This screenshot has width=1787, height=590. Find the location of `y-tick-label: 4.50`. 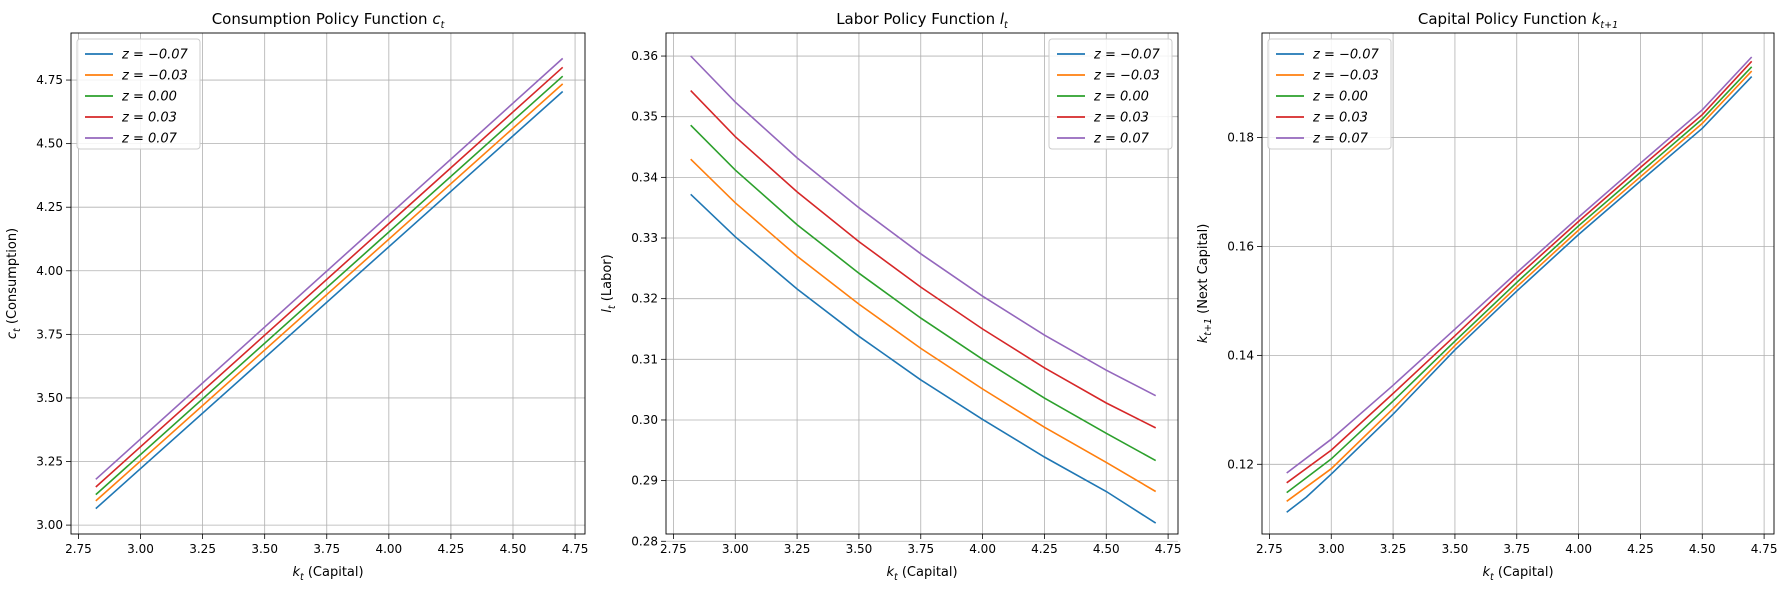

y-tick-label: 4.50 is located at coordinates (49, 144).